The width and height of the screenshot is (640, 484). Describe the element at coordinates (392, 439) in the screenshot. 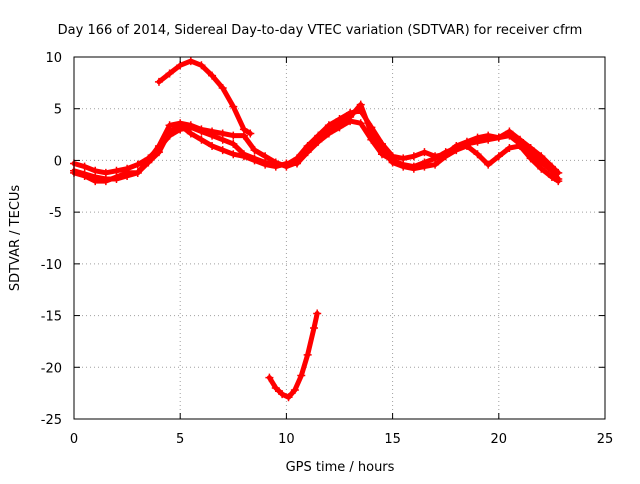

I see `x-tick-label: 15` at that location.